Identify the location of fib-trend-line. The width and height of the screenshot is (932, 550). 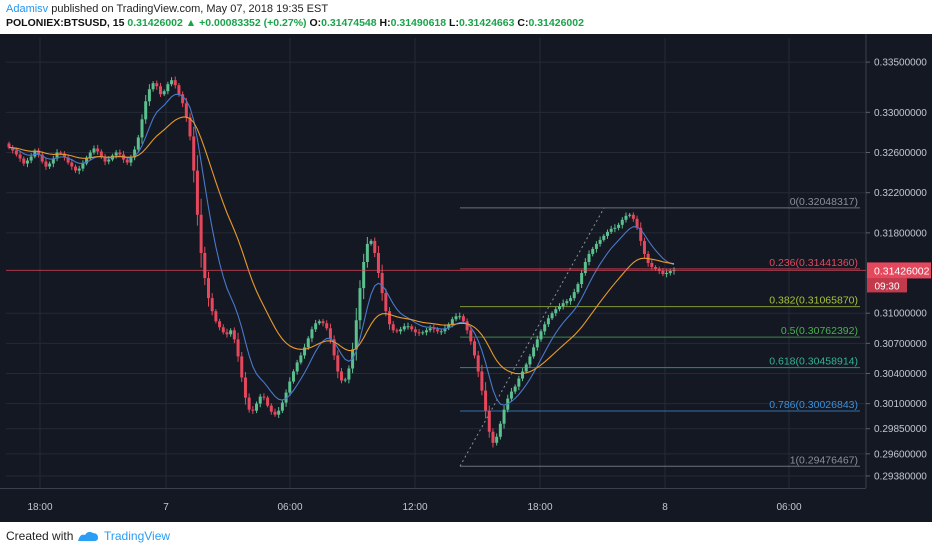
(532, 337).